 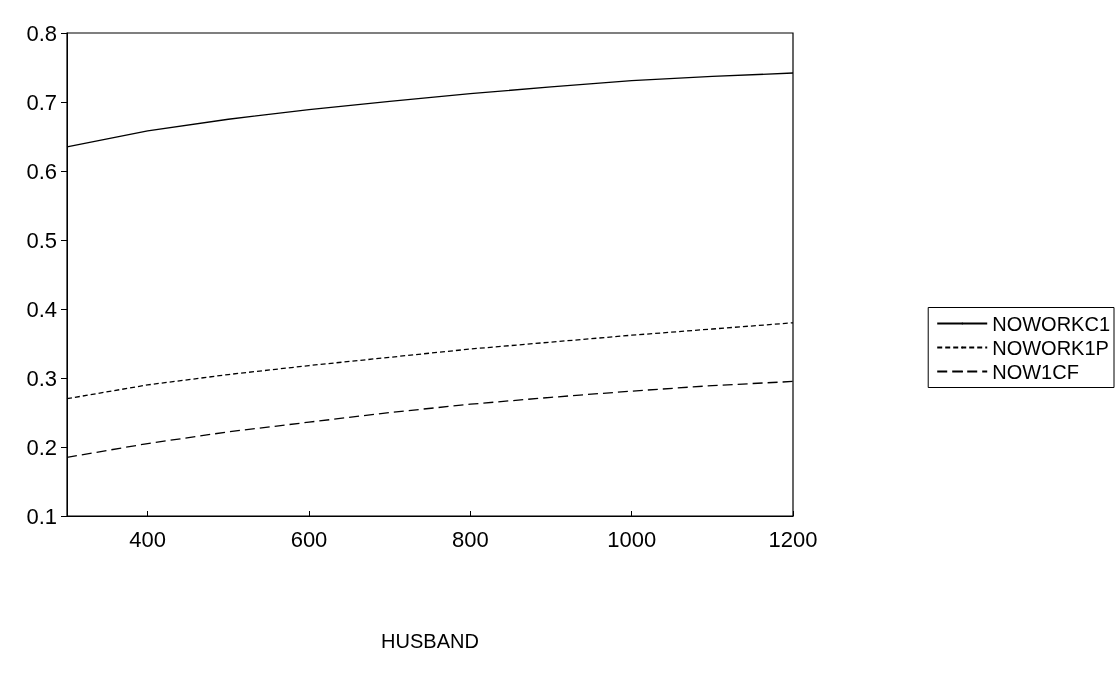 What do you see at coordinates (632, 539) in the screenshot?
I see `x-tick-label: 1000` at bounding box center [632, 539].